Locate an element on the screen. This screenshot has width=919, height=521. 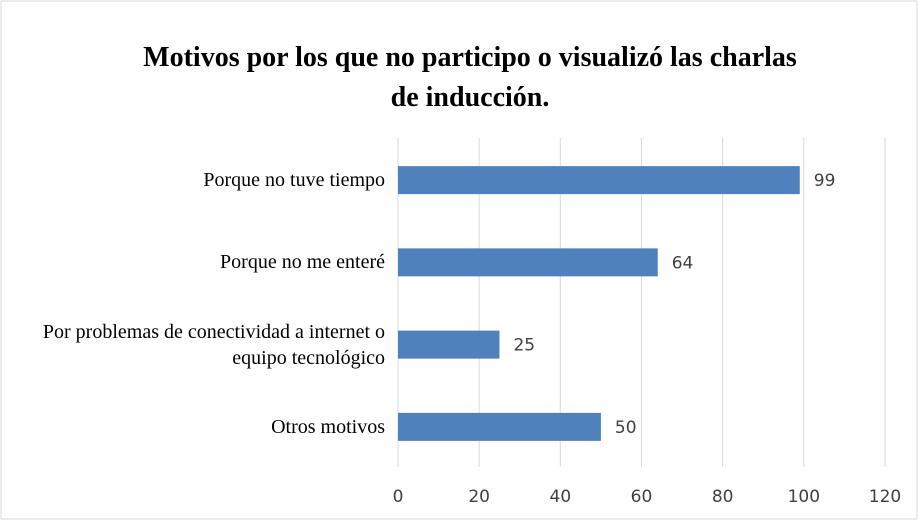
x-tick-label: 60 is located at coordinates (642, 497).